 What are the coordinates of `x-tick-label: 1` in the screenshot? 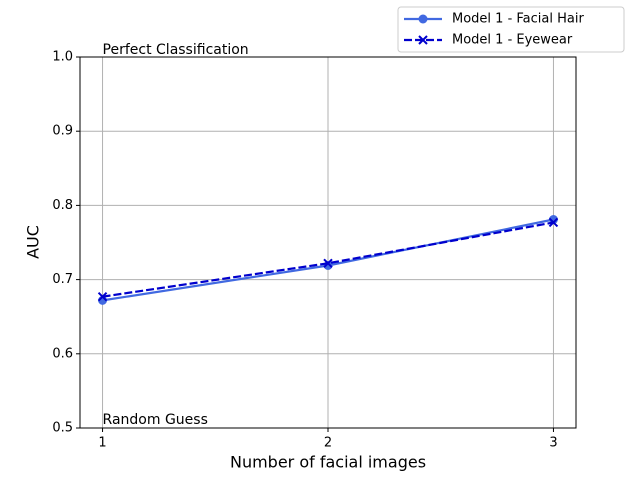 It's located at (102, 443).